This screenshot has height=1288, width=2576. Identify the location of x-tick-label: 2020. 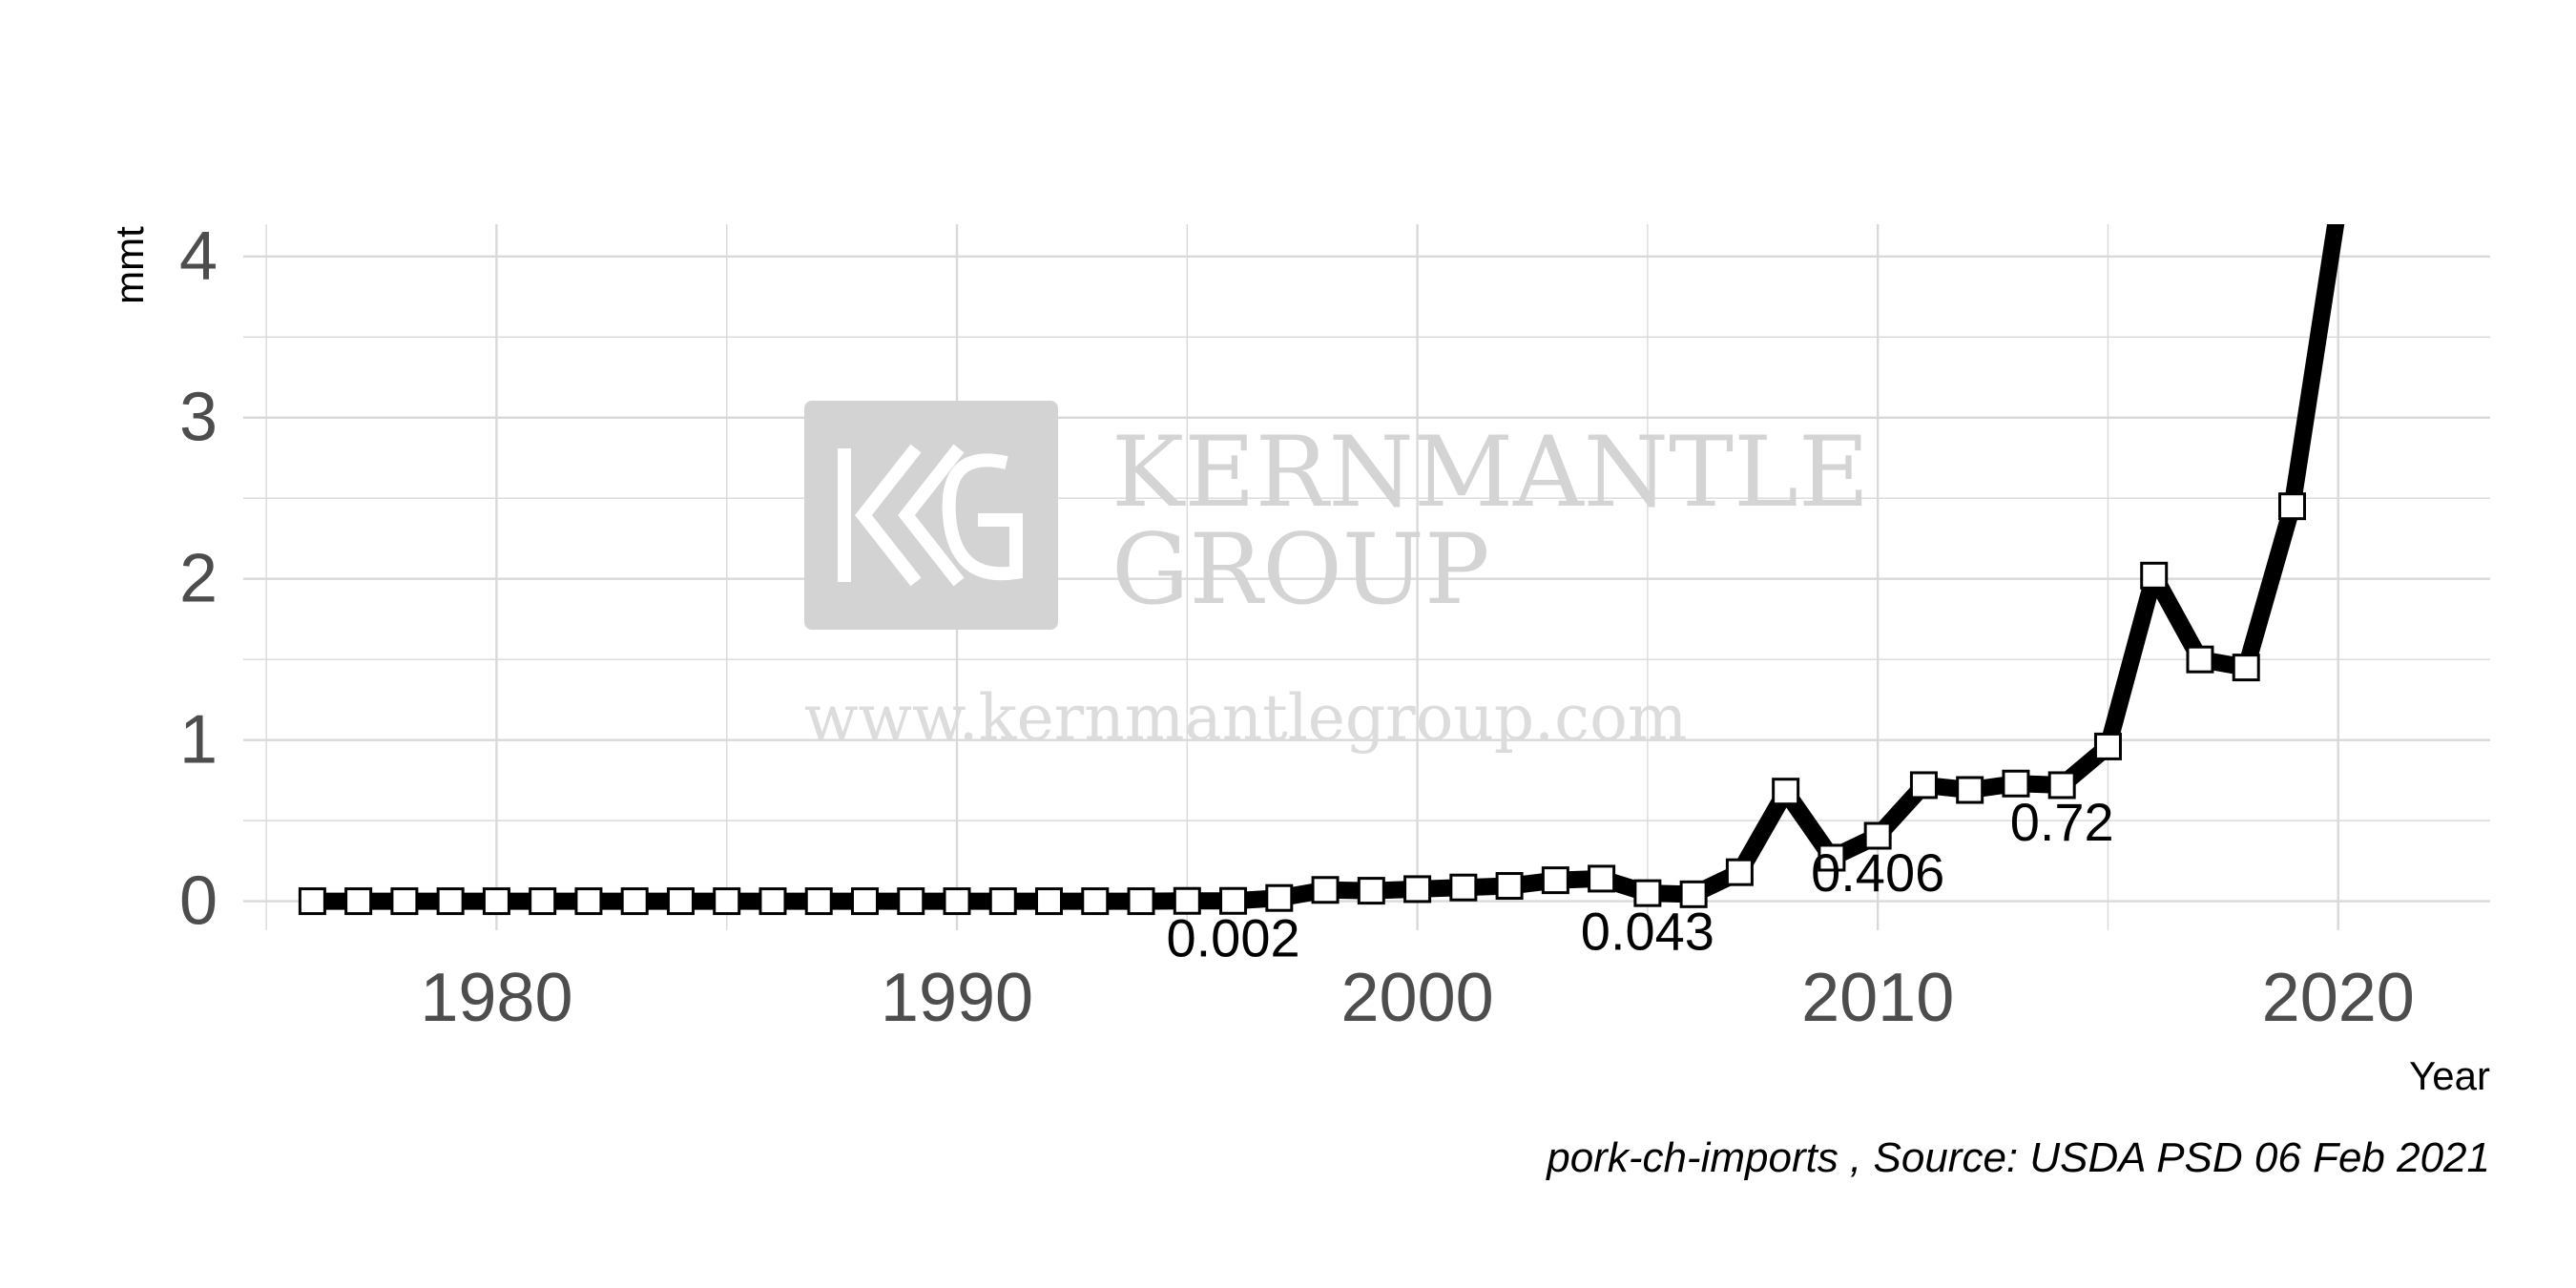
(2338, 998).